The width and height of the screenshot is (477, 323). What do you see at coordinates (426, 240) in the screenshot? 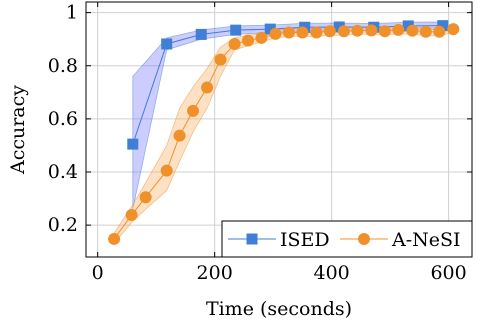
I see `legend-anesi-label: A-NeSI` at bounding box center [426, 240].